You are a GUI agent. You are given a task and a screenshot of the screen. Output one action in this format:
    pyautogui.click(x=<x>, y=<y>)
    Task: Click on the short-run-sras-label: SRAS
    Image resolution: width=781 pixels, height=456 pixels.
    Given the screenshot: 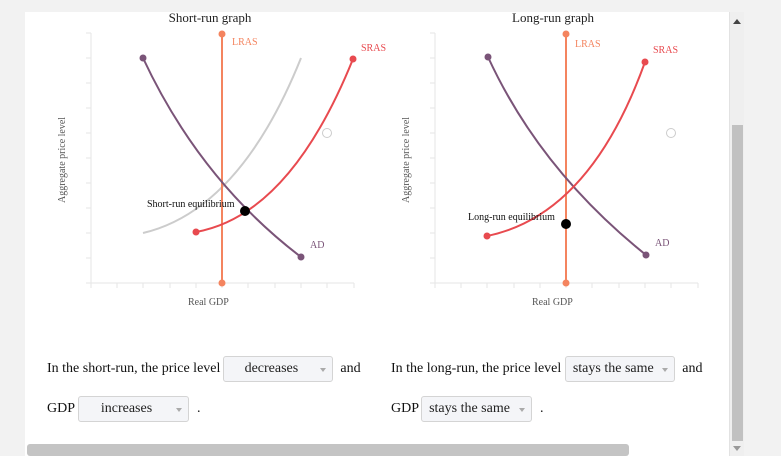 What is the action you would take?
    pyautogui.click(x=374, y=48)
    